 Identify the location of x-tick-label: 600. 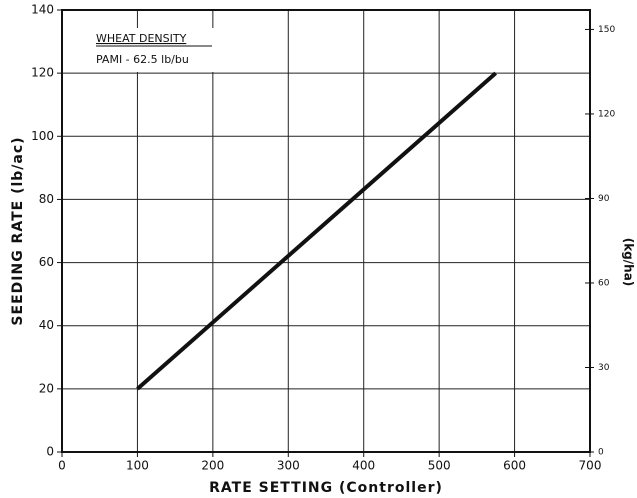
(514, 466).